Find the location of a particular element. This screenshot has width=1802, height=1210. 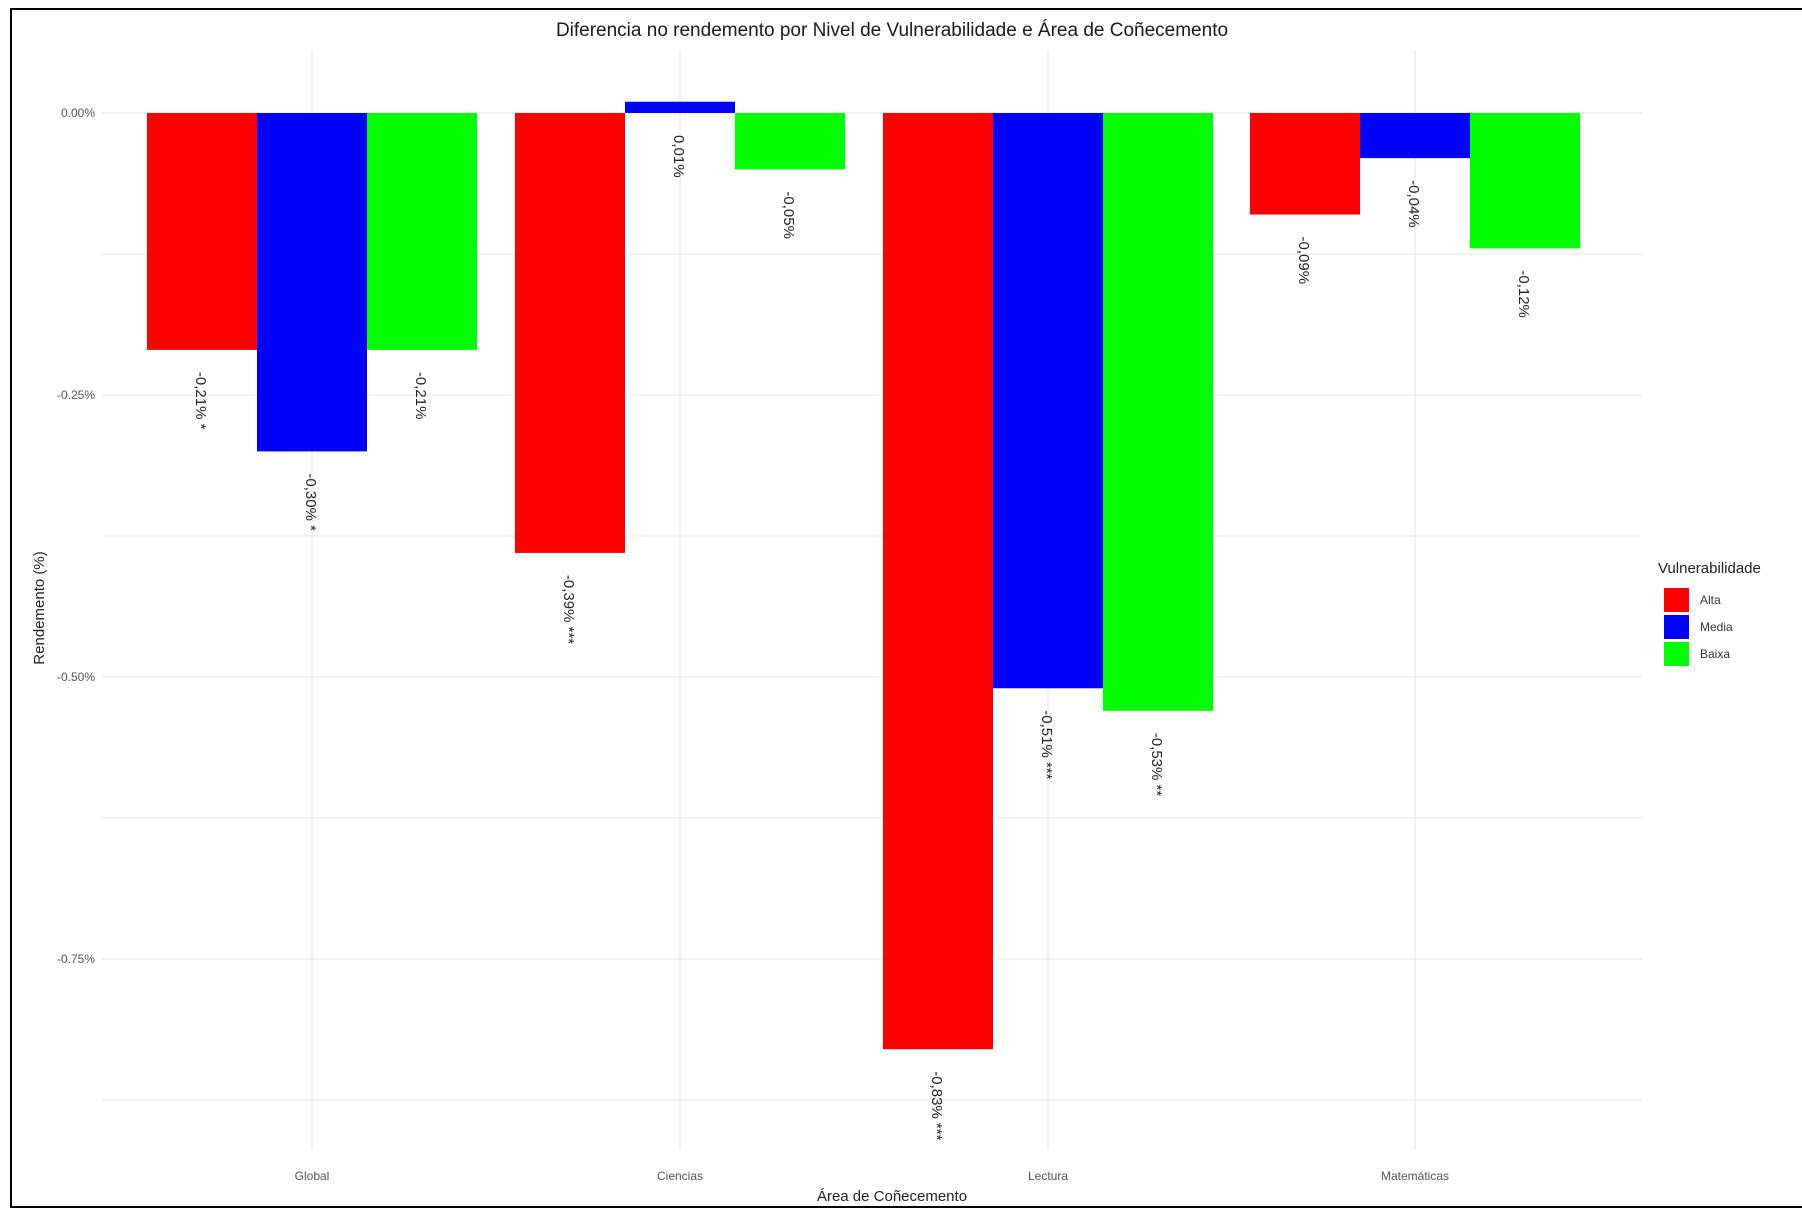

data-label: -0,21% is located at coordinates (420, 396).